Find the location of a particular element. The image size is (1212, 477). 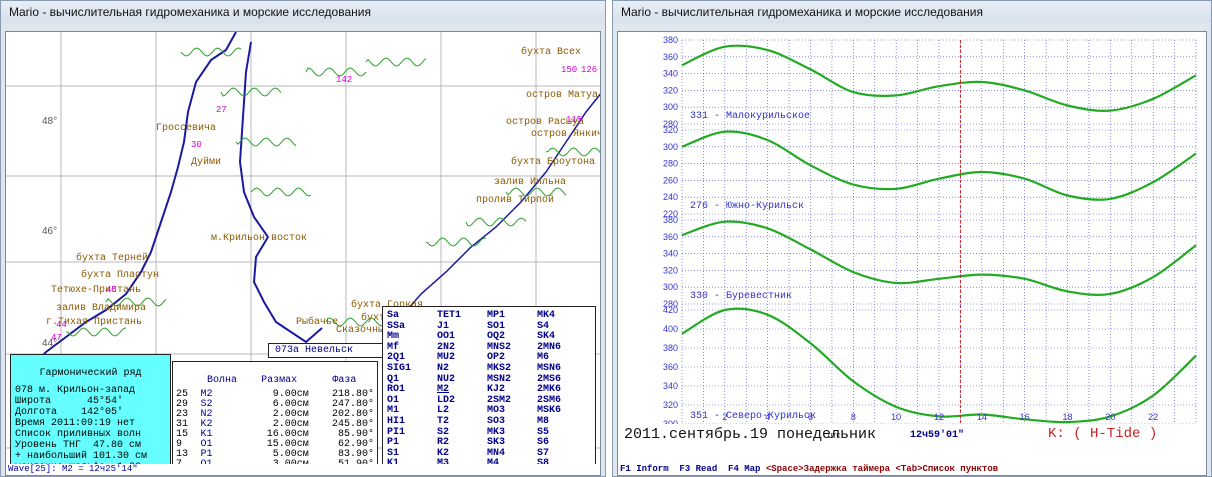

constituent-item: OO1 is located at coordinates (446, 337).